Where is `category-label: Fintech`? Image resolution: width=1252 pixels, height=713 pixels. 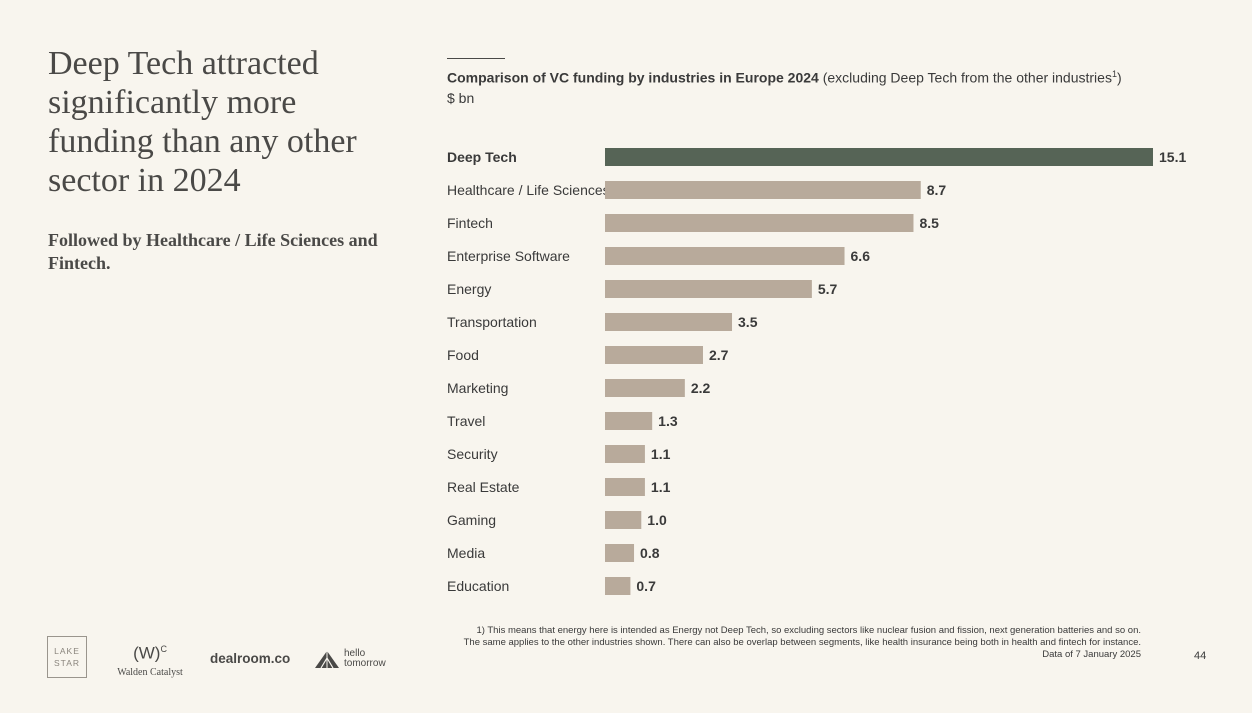
category-label: Fintech is located at coordinates (470, 223).